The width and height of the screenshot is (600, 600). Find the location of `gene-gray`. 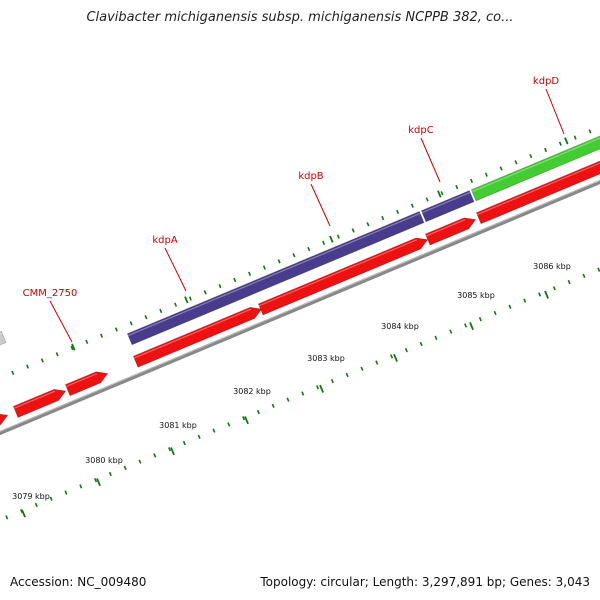

gene-gray is located at coordinates (3, 338).